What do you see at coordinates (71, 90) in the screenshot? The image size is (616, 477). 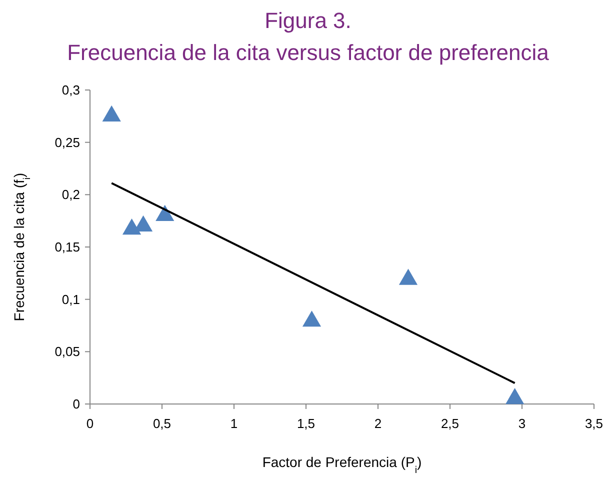 I see `y-tick-label: 0,3` at bounding box center [71, 90].